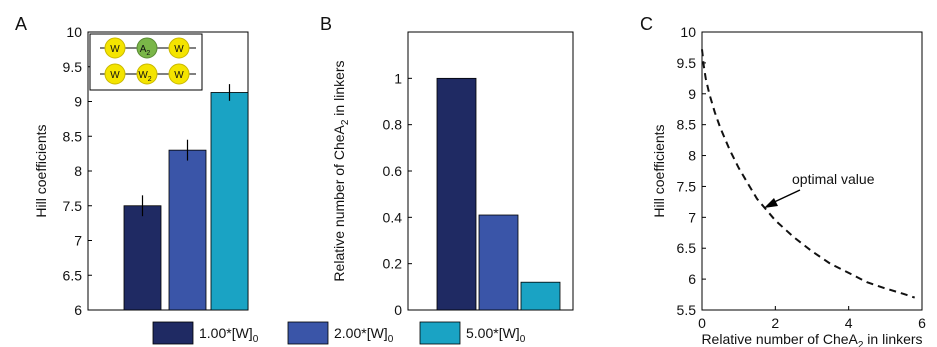 This screenshot has height=347, width=937. I want to click on x-tick-label: 2, so click(775, 323).